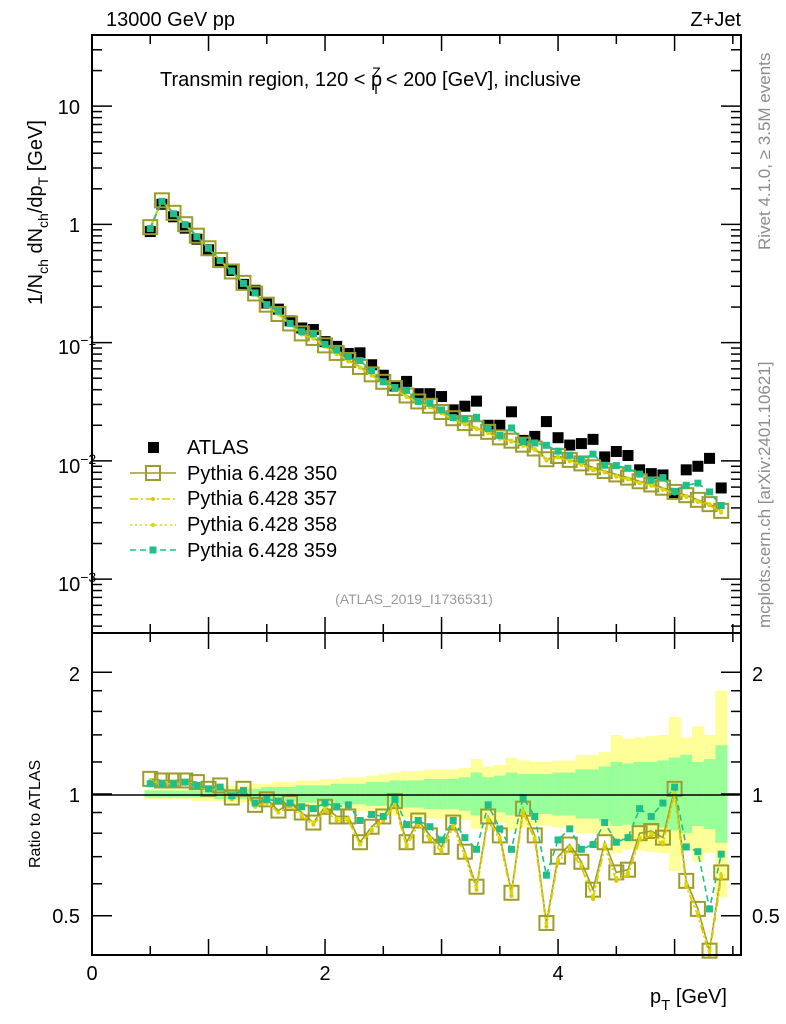 This screenshot has width=786, height=1024. What do you see at coordinates (324, 974) in the screenshot?
I see `x-tick-label: 2` at bounding box center [324, 974].